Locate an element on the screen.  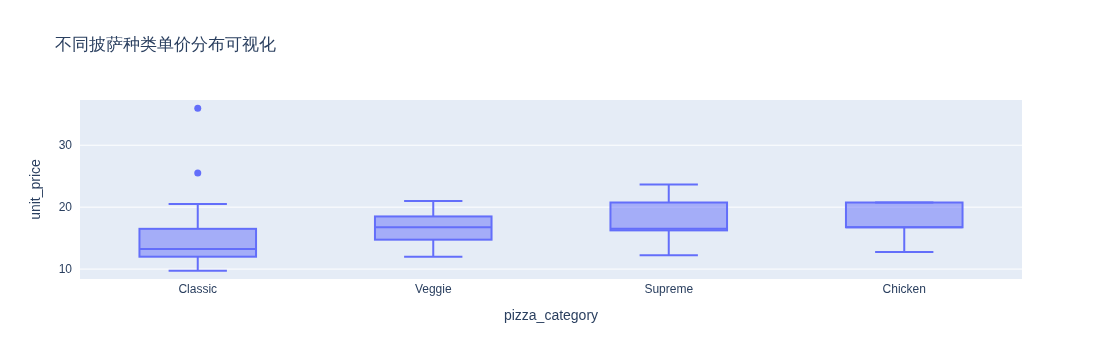
y-tick-label: 10 is located at coordinates (65, 269).